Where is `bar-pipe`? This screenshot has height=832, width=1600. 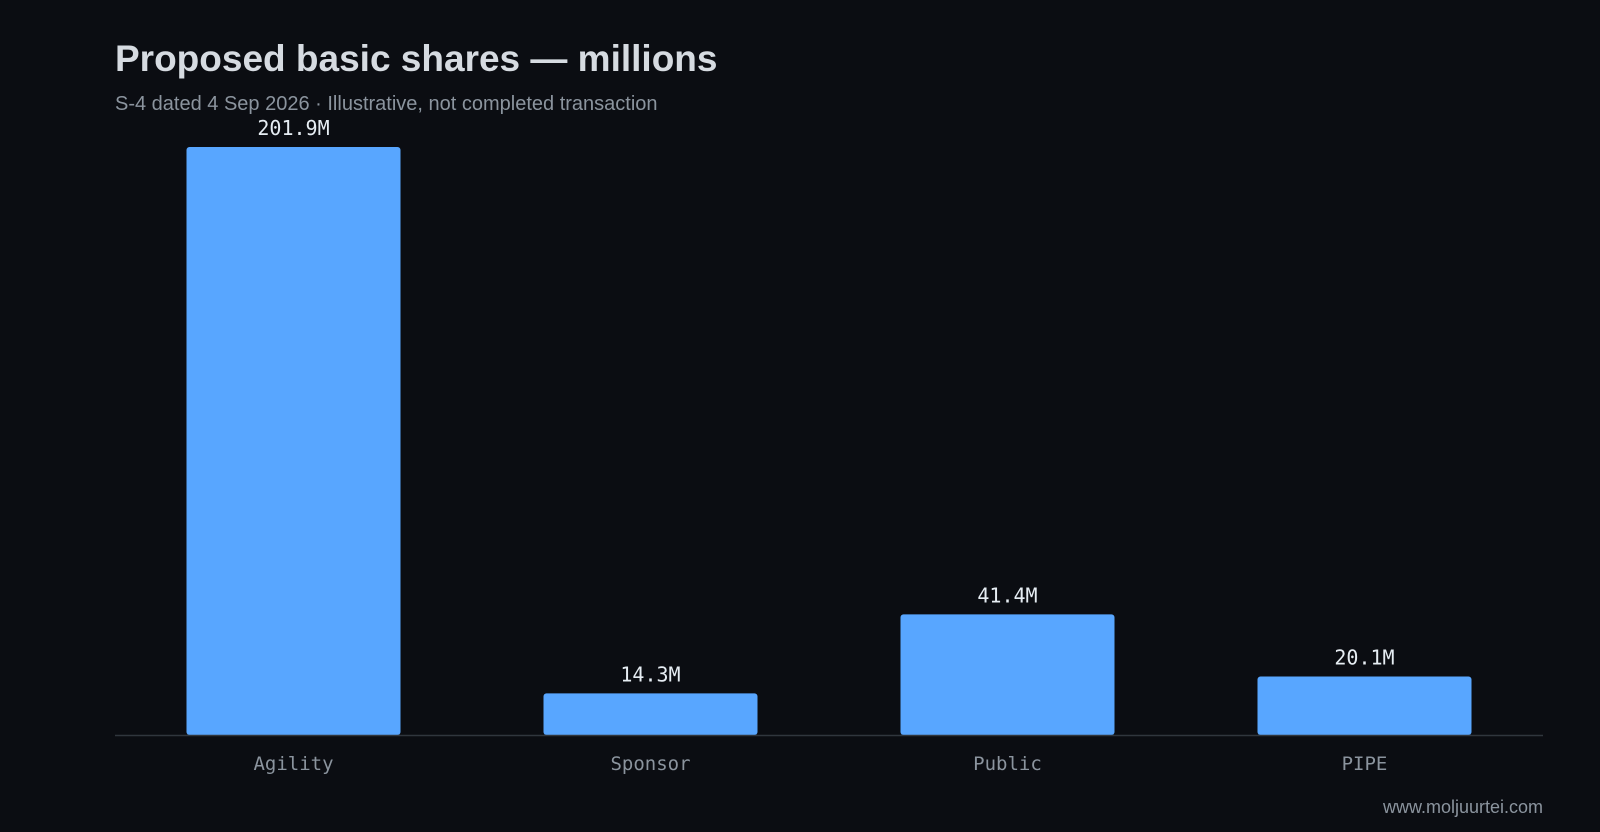 bar-pipe is located at coordinates (1364, 705).